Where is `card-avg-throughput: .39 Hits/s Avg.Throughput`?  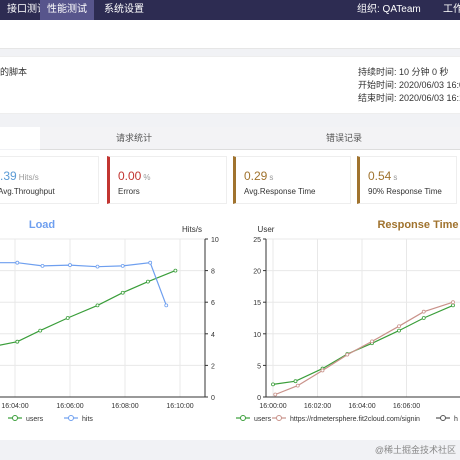 card-avg-throughput: .39 Hits/s Avg.Throughput is located at coordinates (49, 180).